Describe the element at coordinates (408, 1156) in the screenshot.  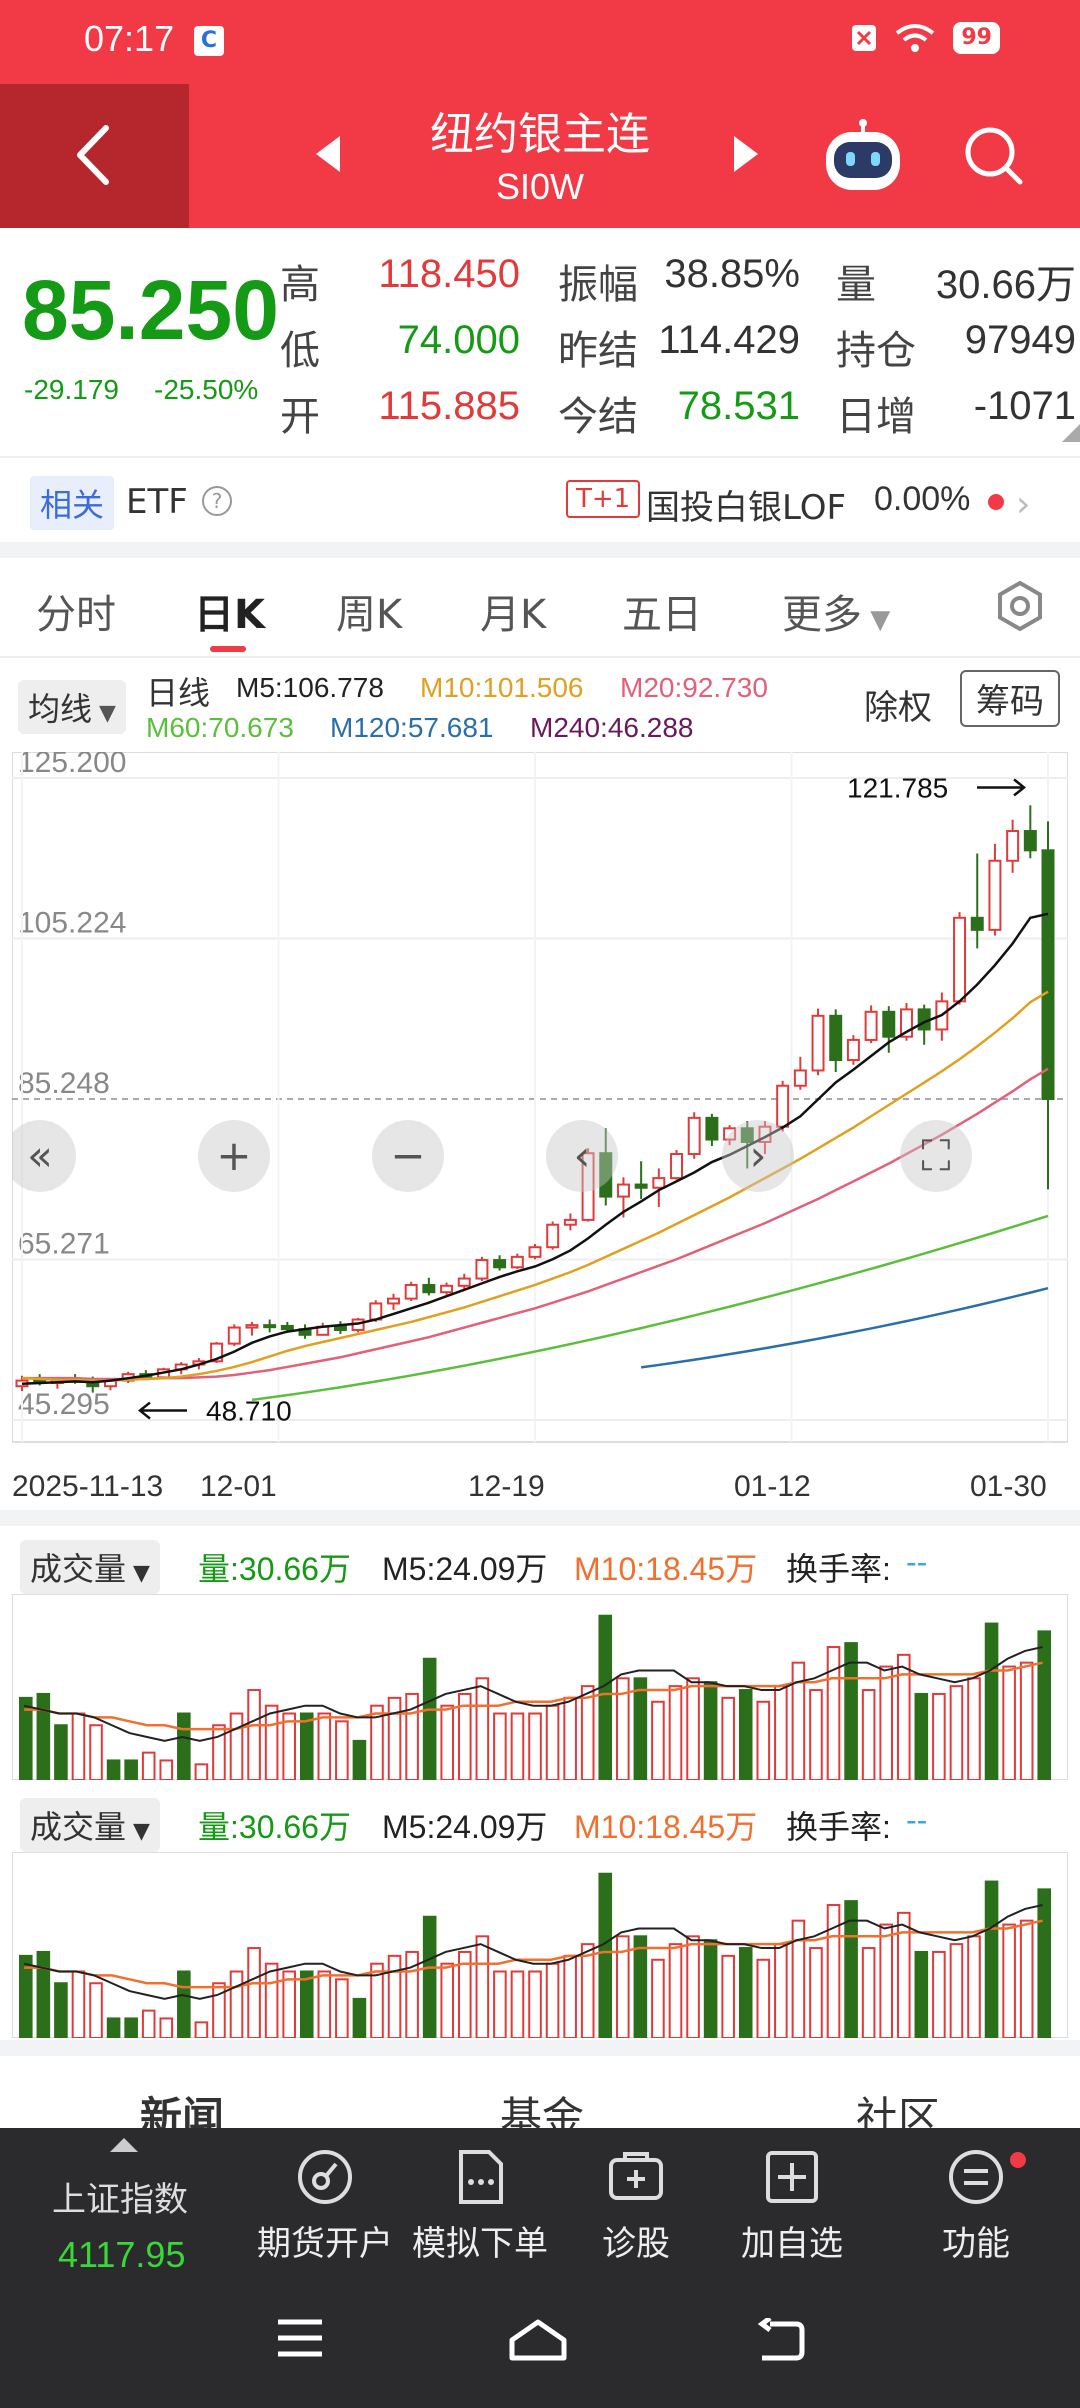
I see `zoom-out-button: −` at that location.